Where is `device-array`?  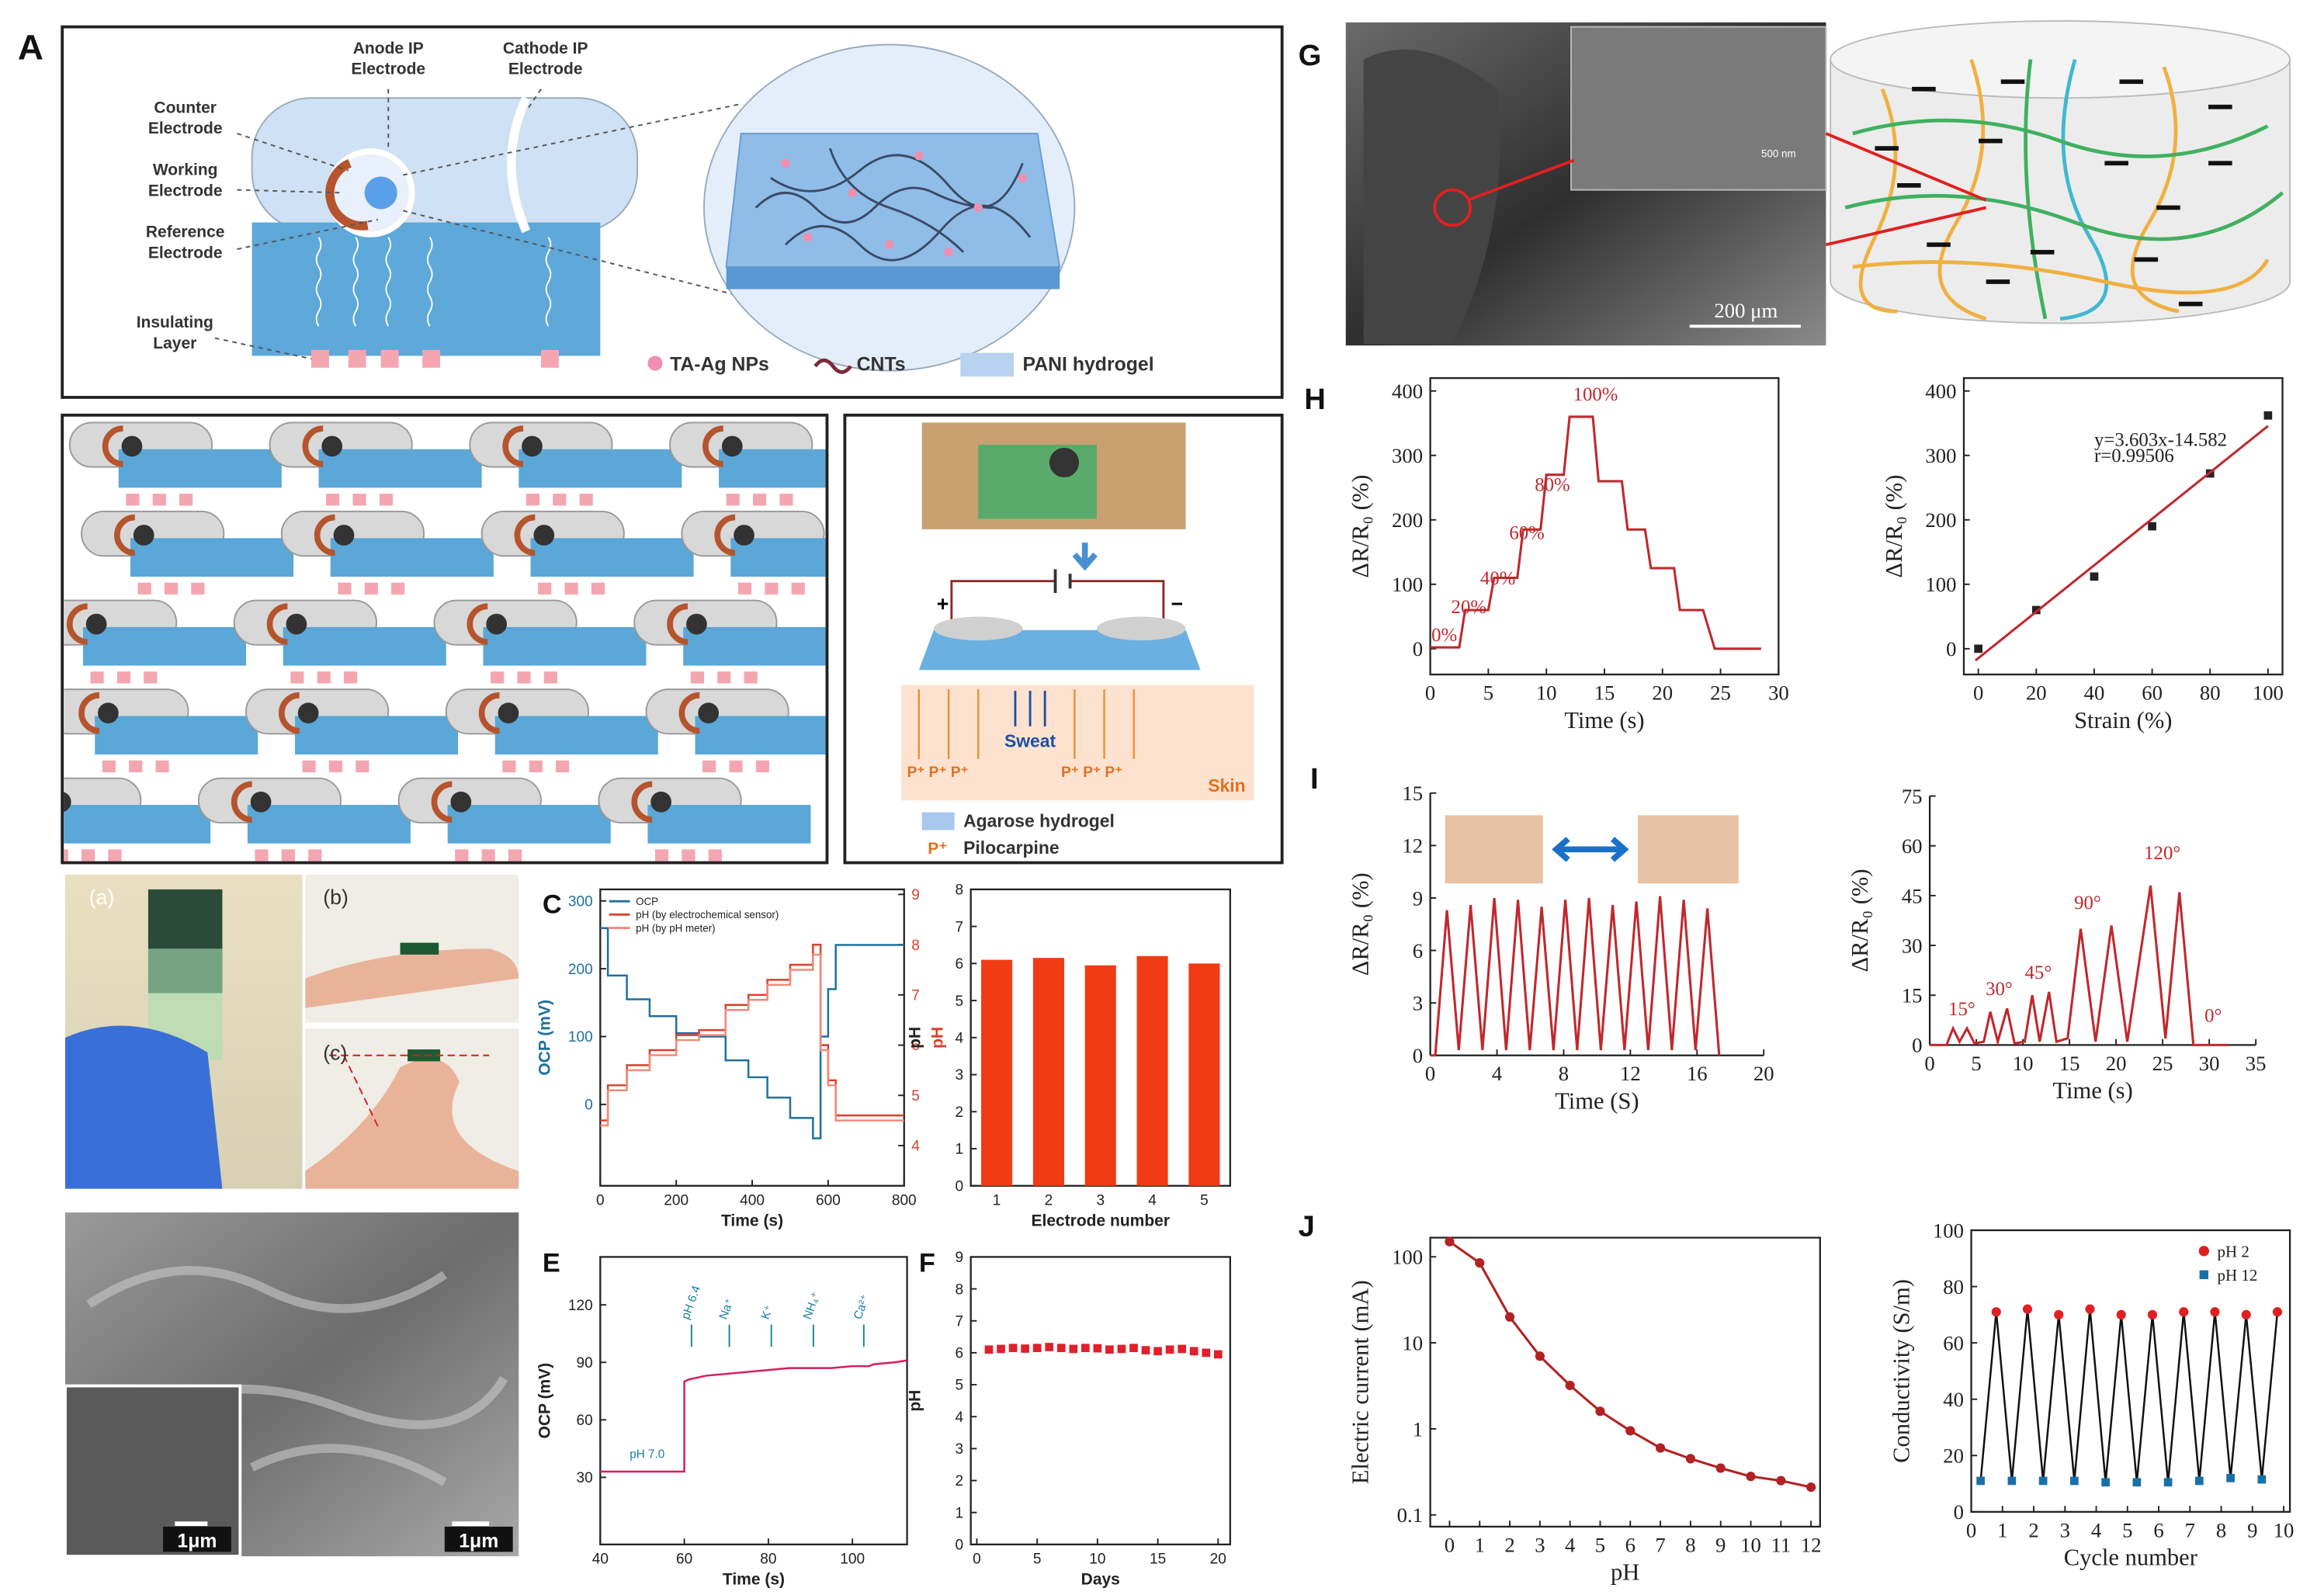
device-array is located at coordinates (445, 642).